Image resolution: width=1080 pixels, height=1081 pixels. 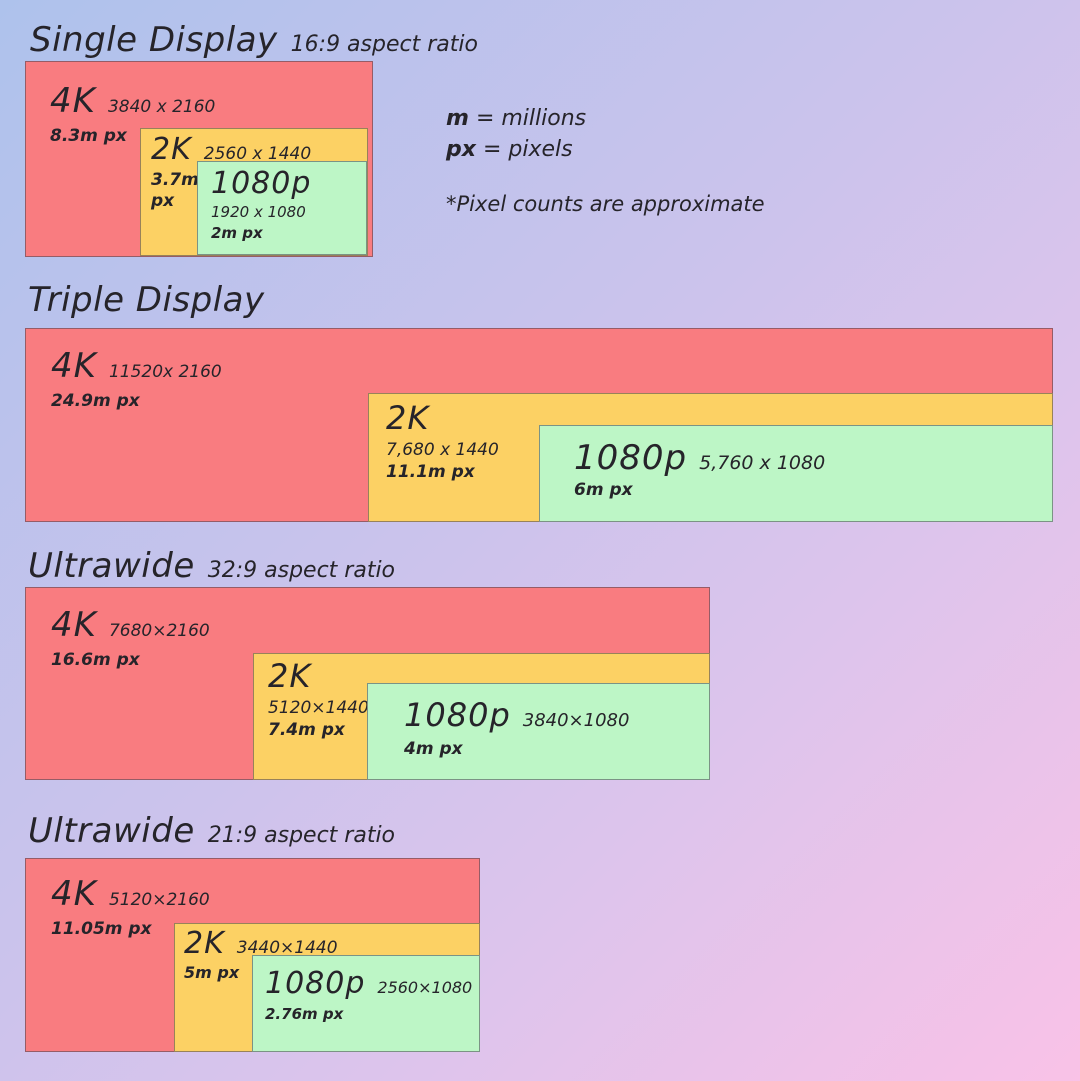 I want to click on pixel-count: 4m px, so click(x=433, y=748).